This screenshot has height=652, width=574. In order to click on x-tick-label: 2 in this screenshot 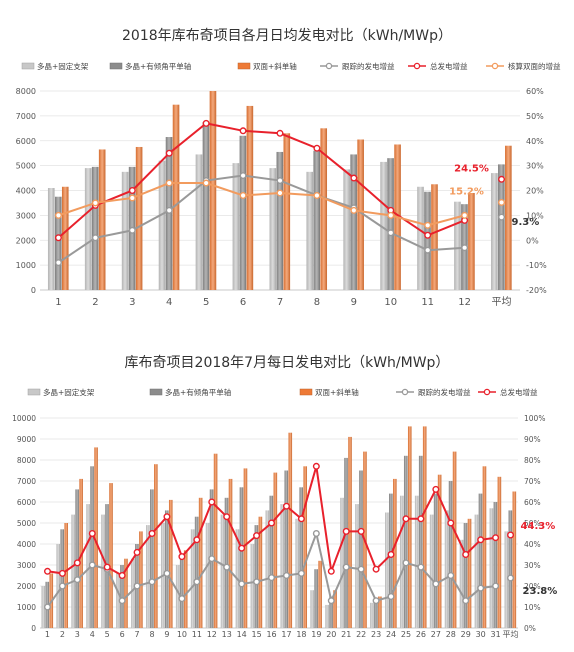, I will do `click(62, 634)`.